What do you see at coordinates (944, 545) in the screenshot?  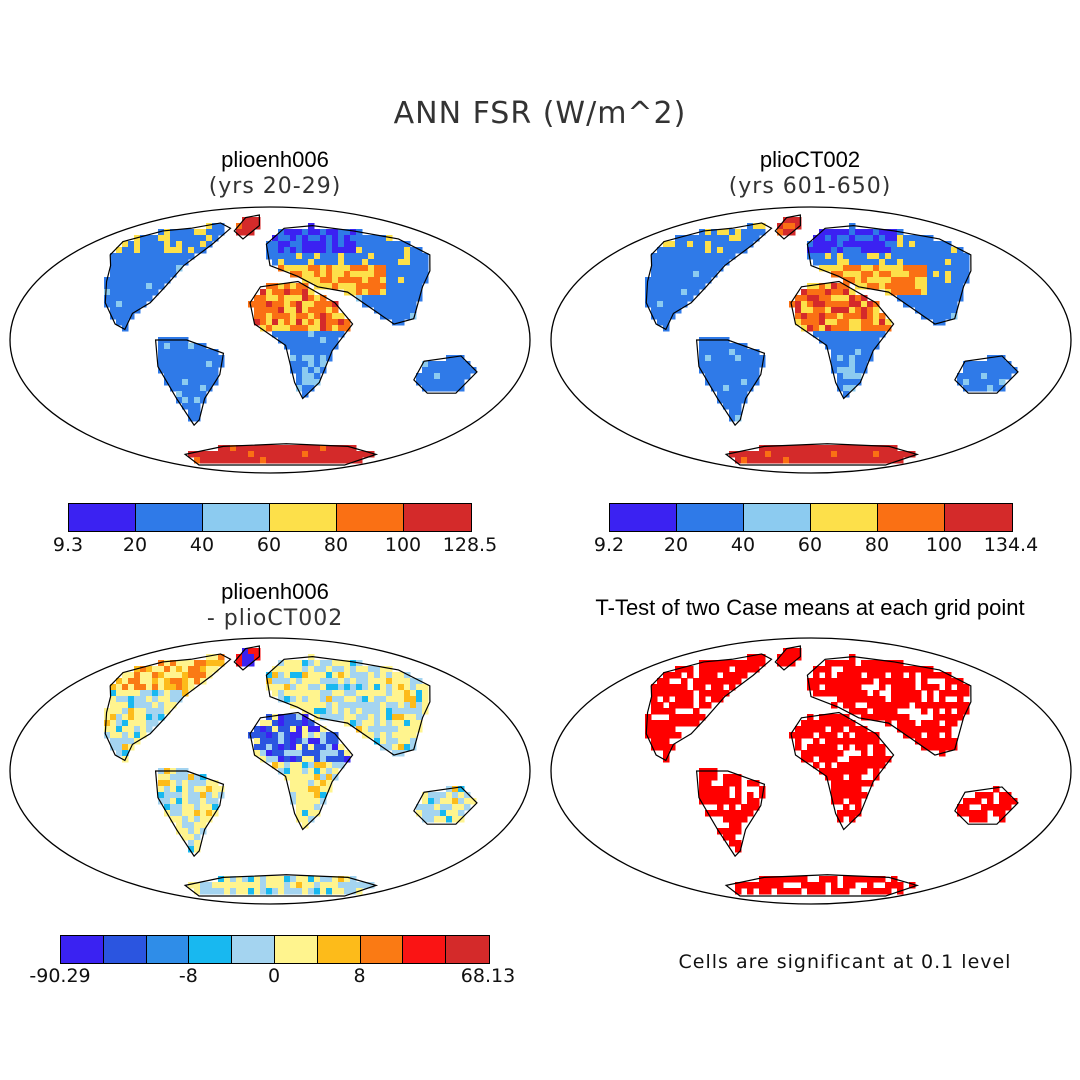 I see `cb2-tick-label: 100` at bounding box center [944, 545].